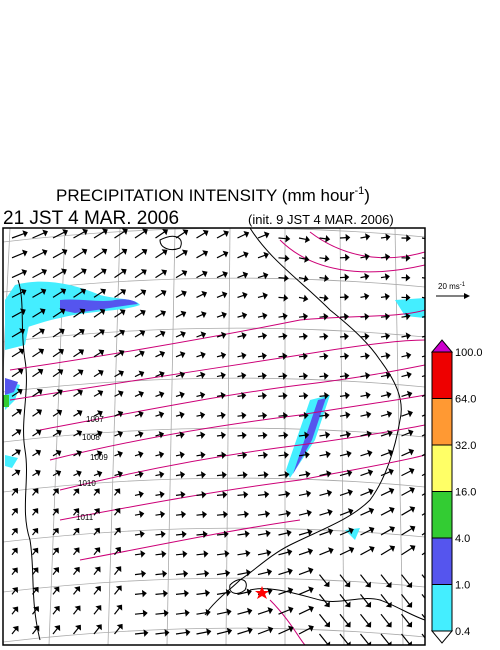  What do you see at coordinates (463, 285) in the screenshot?
I see `reference-sup: -1` at bounding box center [463, 285].